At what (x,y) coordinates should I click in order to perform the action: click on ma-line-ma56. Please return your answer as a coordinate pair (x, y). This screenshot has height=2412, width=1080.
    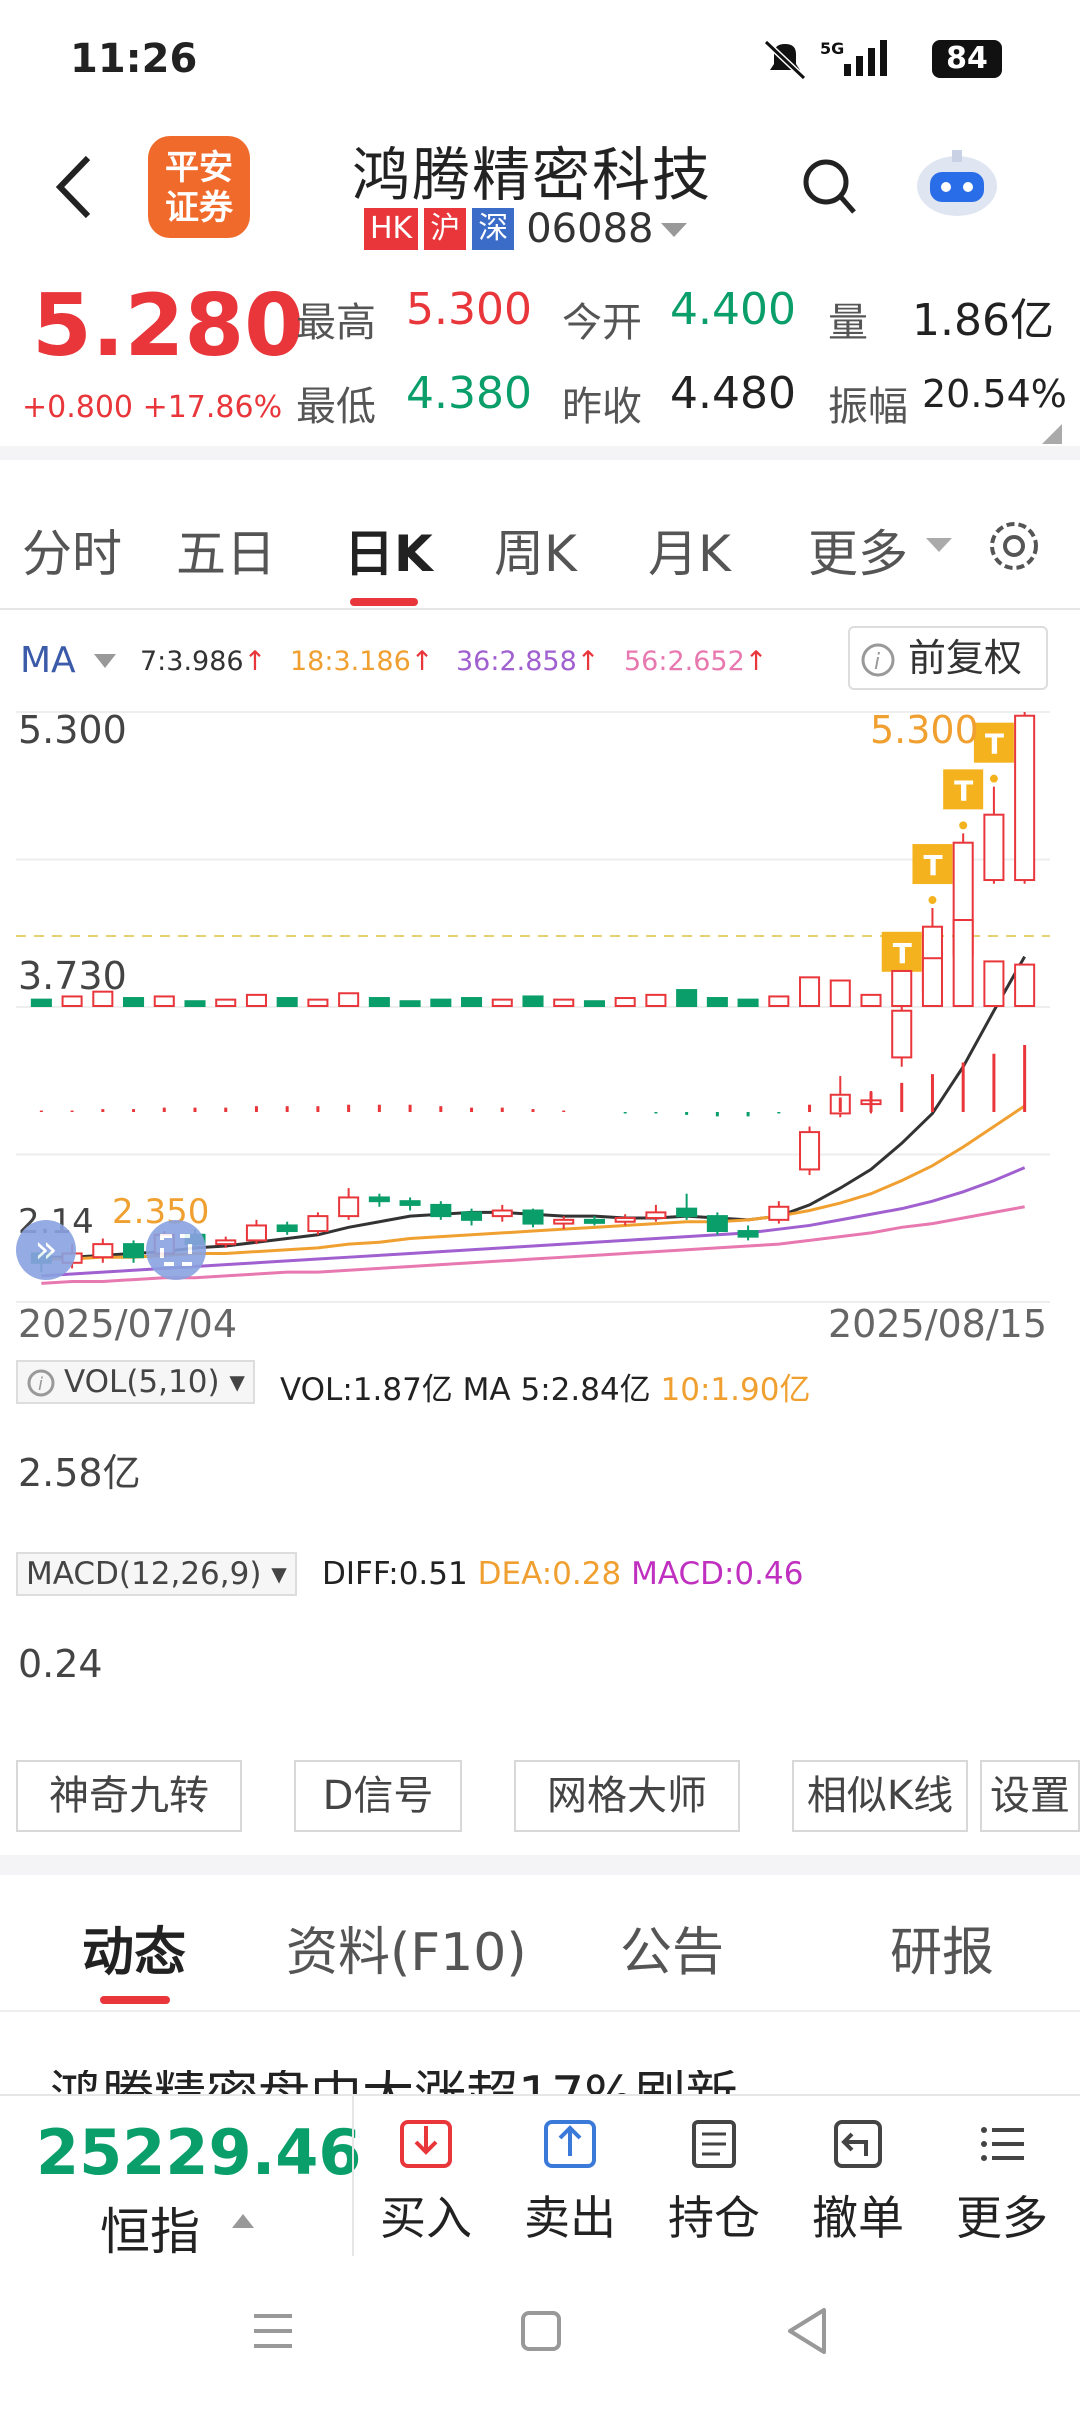
    Looking at the image, I should click on (533, 1245).